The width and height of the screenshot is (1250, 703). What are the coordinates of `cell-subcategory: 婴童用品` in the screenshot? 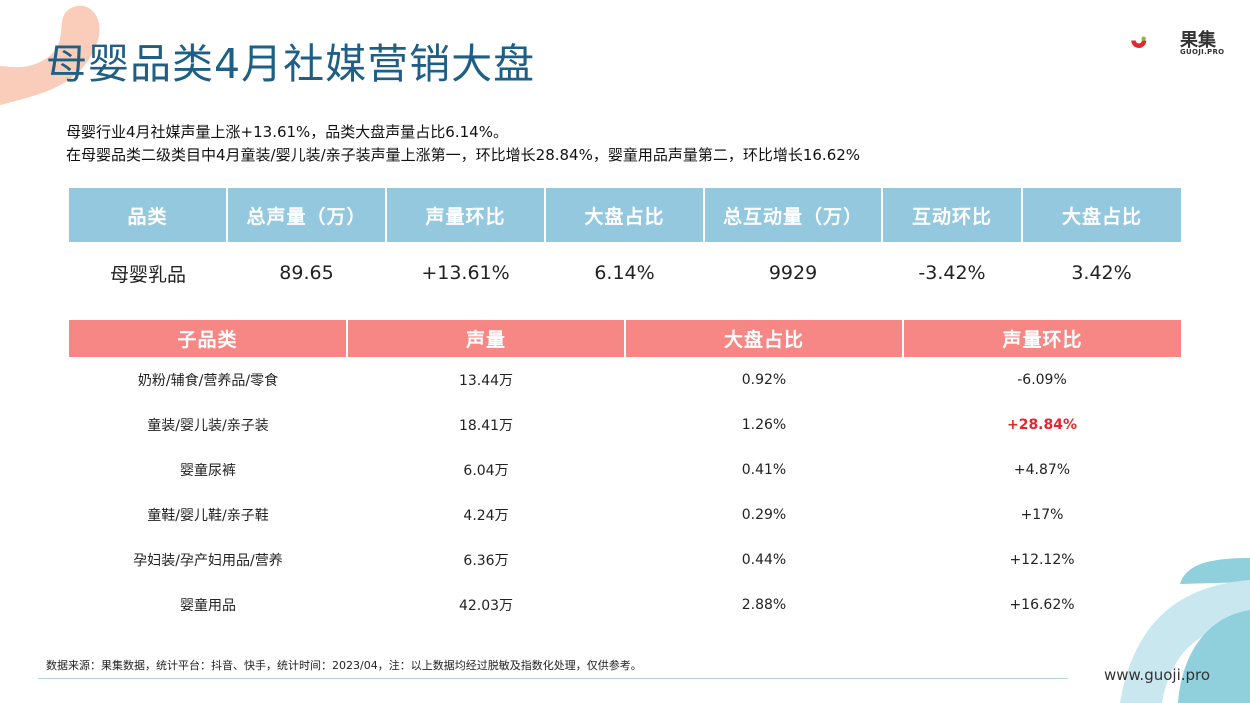 It's located at (208, 605).